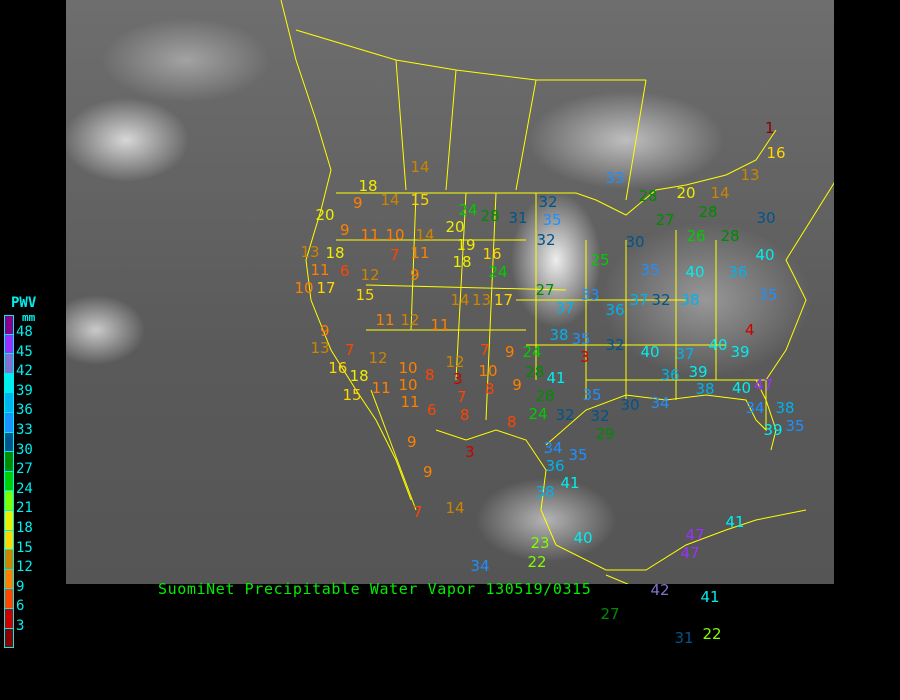  I want to click on us-gulf-coast, so click(689, 314).